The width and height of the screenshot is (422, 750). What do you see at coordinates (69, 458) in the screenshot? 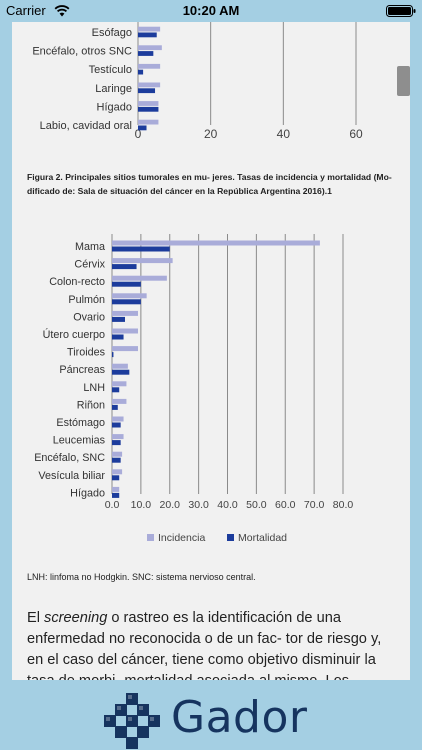
I see `category-label-encefalo-snc: Encéfalo, SNC` at bounding box center [69, 458].